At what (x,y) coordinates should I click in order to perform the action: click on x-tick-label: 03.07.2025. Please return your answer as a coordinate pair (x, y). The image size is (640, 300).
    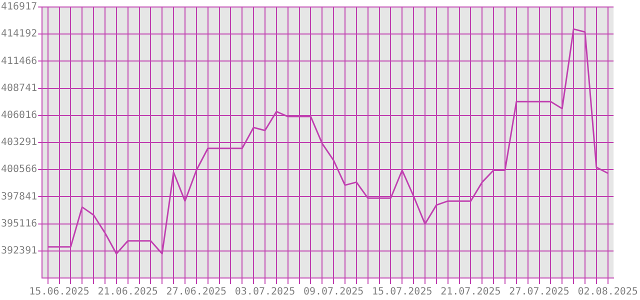
    Looking at the image, I should click on (265, 292).